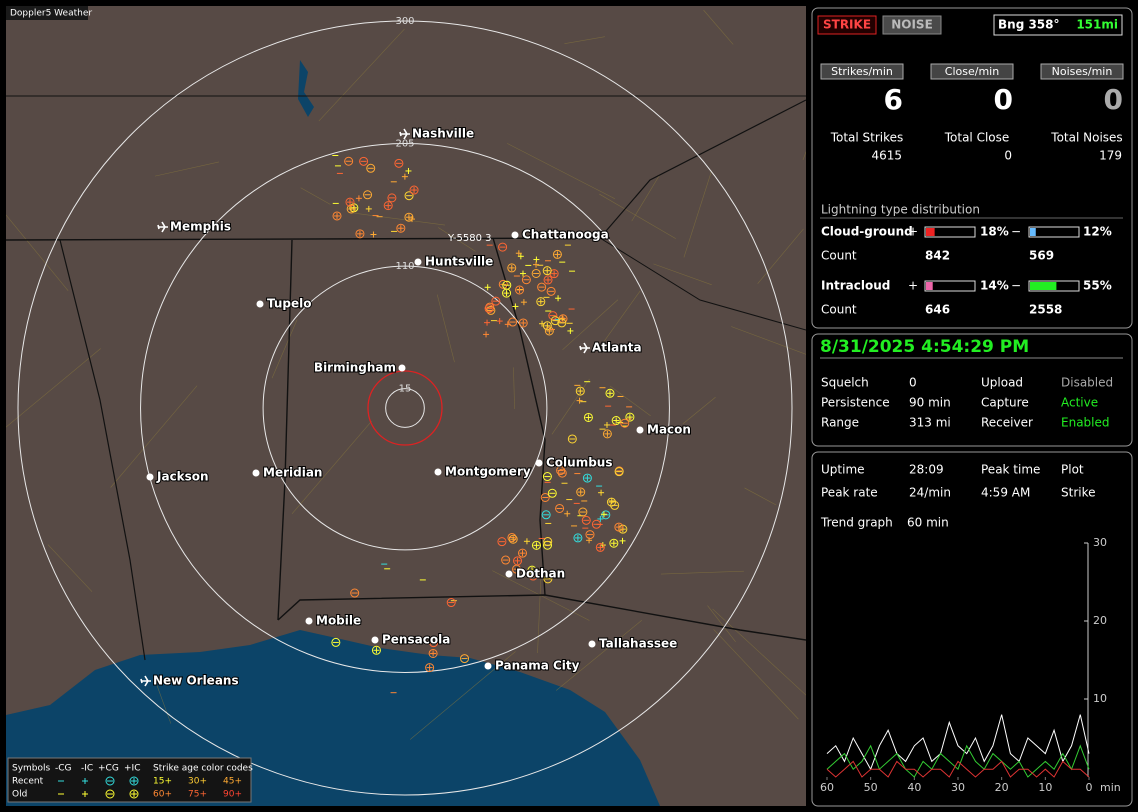 The width and height of the screenshot is (1138, 812). Describe the element at coordinates (1058, 25) in the screenshot. I see `bearing-box` at that location.